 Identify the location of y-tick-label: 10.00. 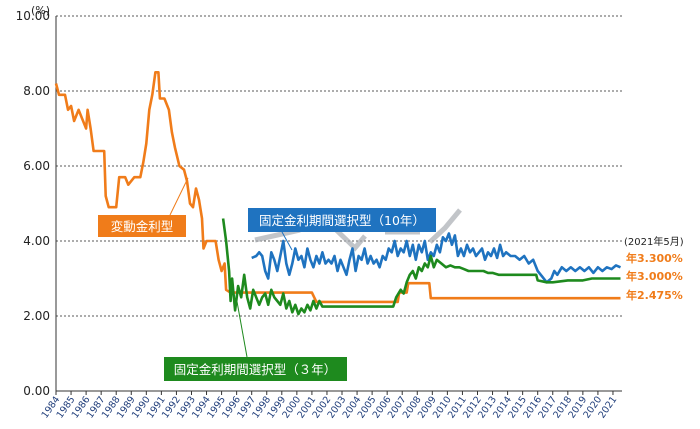
(33, 16).